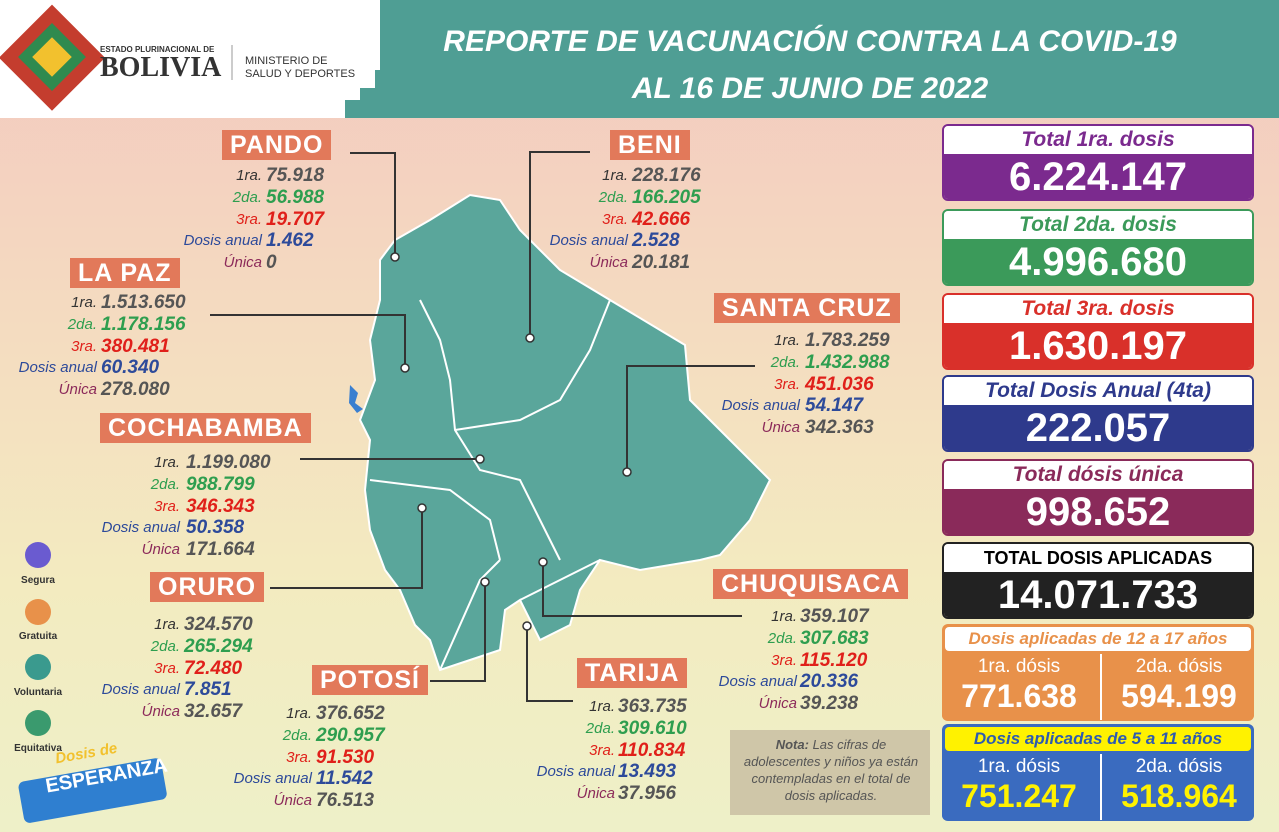  What do you see at coordinates (350, 735) in the screenshot?
I see `dose-value: 290.957` at bounding box center [350, 735].